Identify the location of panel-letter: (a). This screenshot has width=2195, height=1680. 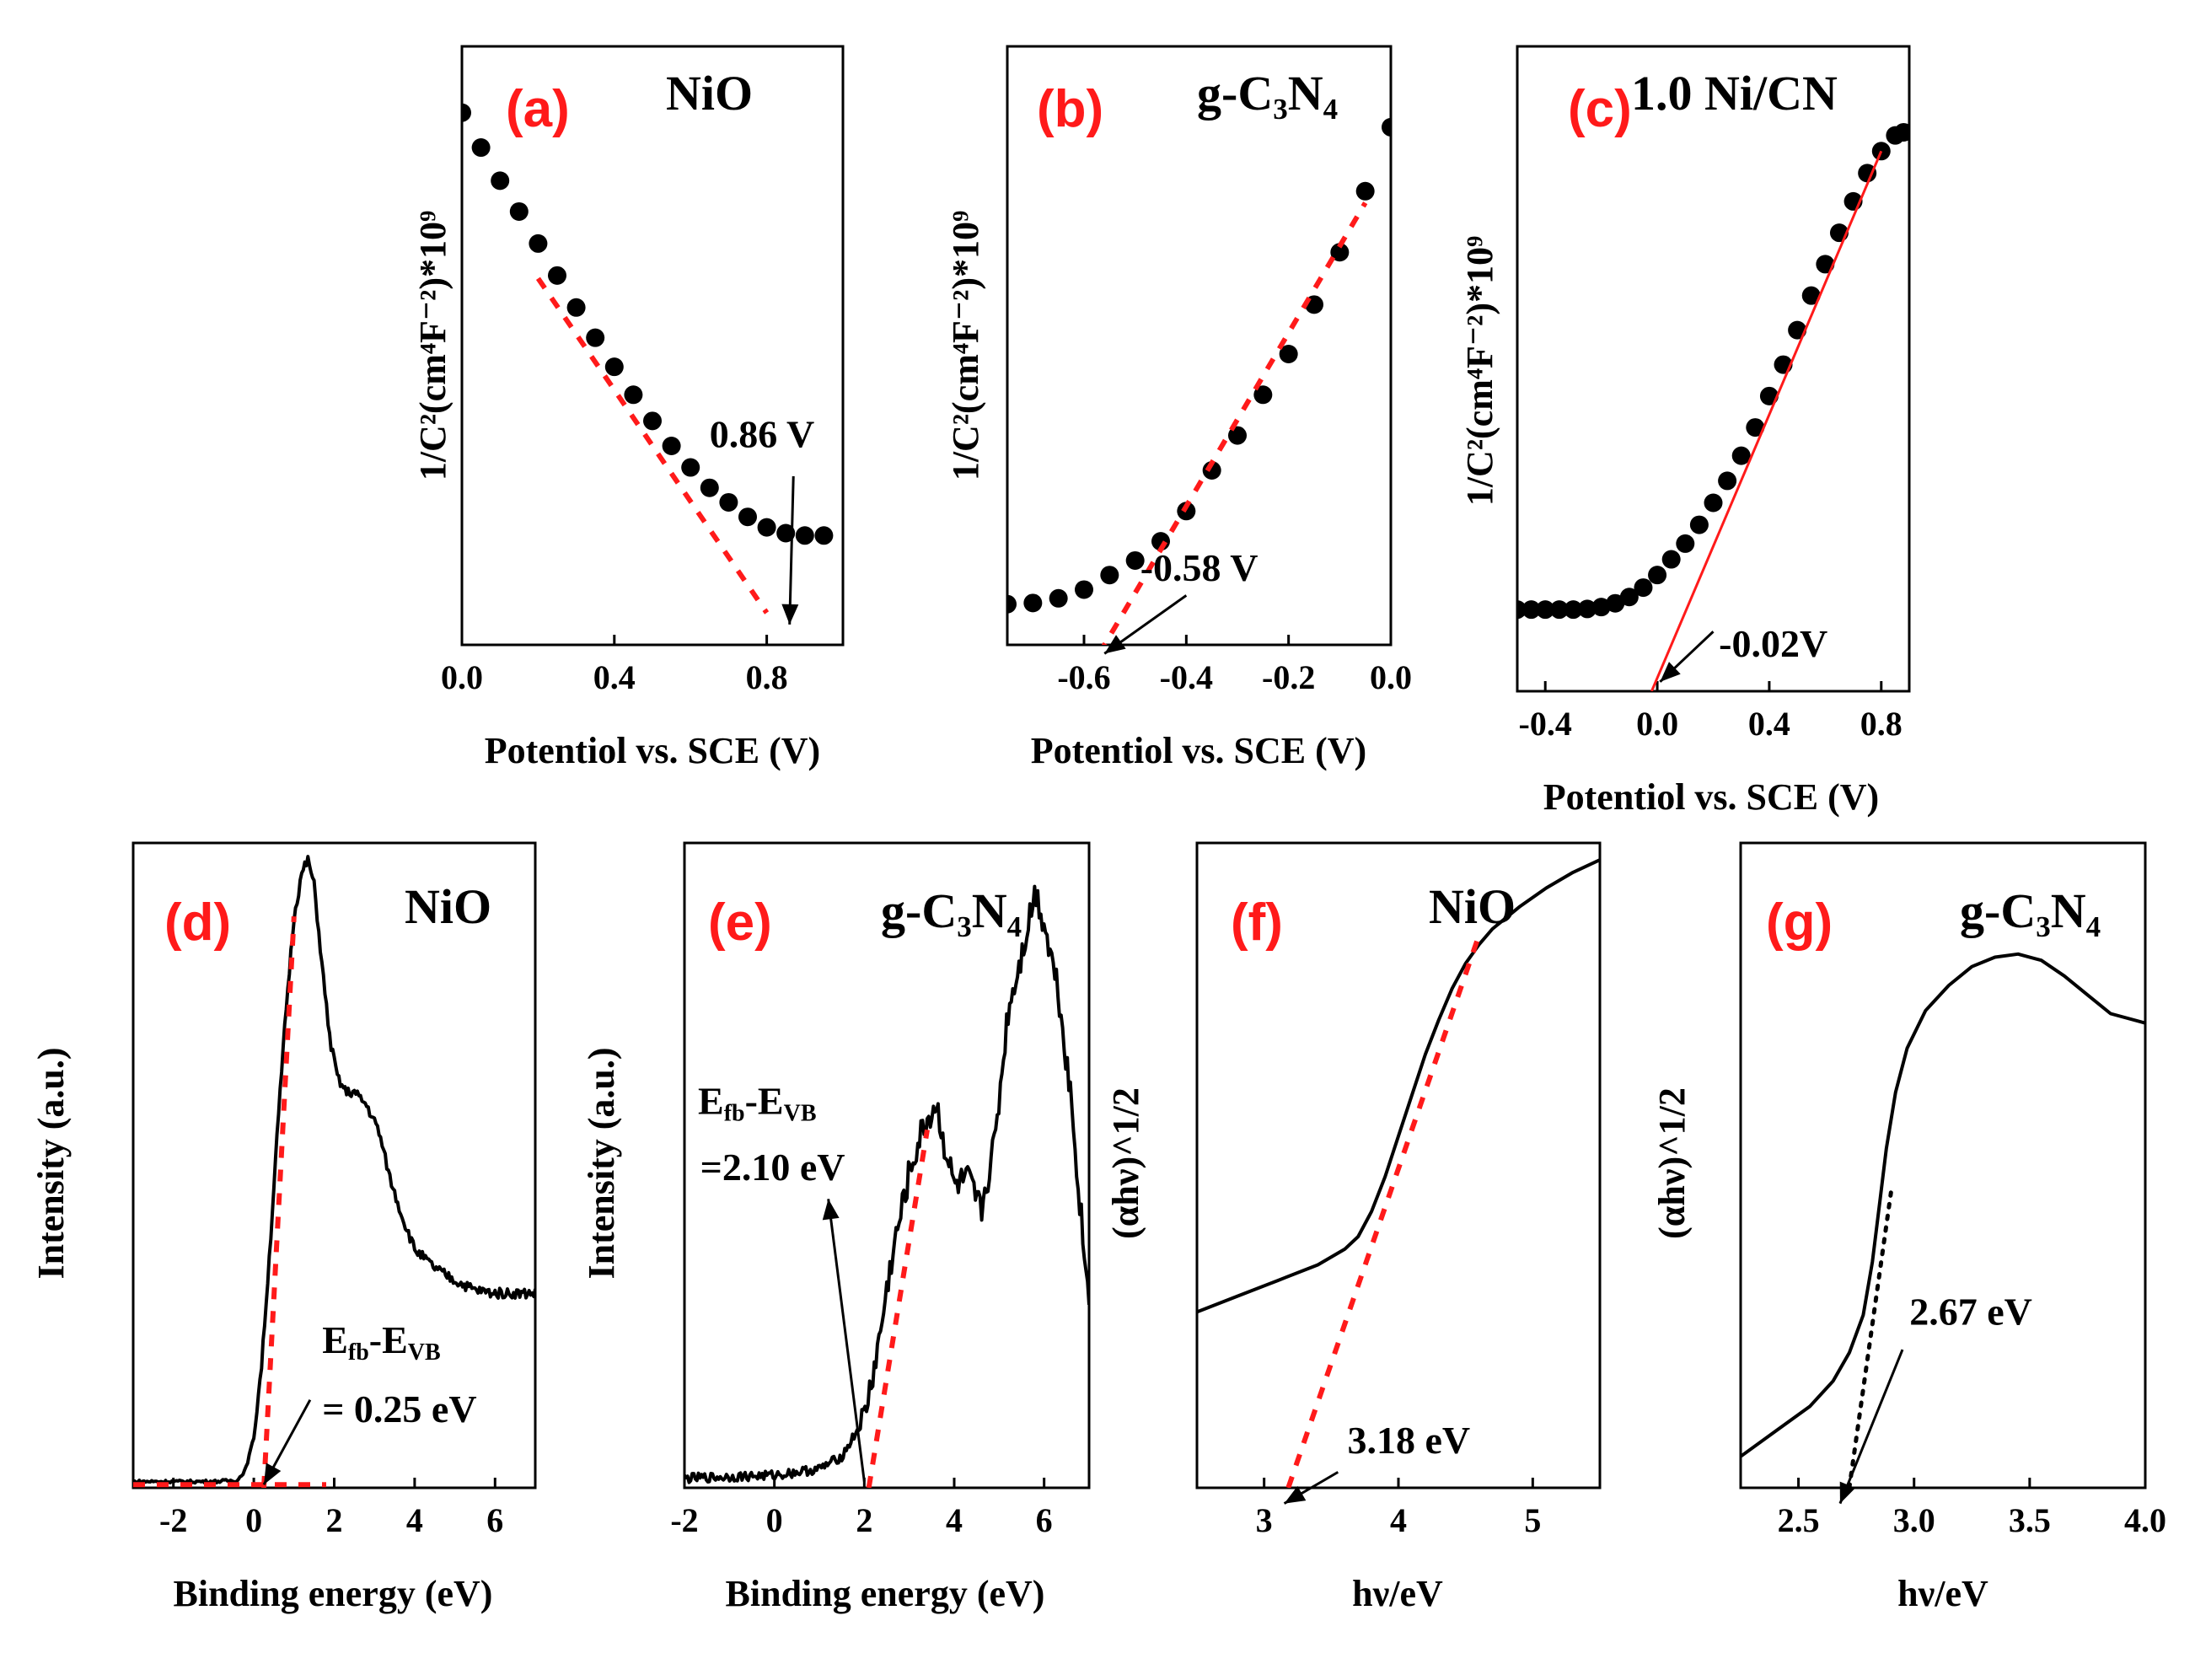
(538, 109).